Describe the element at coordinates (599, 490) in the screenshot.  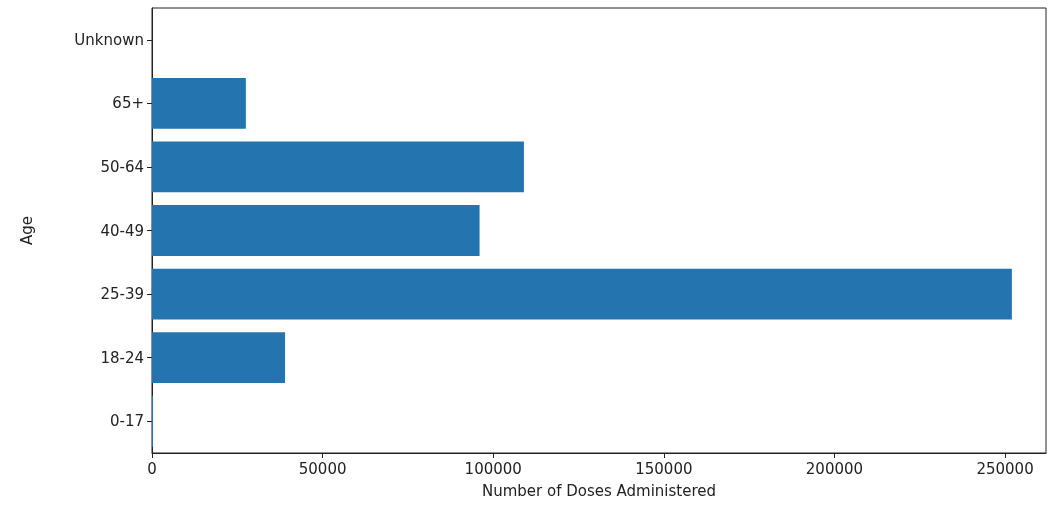
I see `x-axis-title: Number of Doses Administered` at that location.